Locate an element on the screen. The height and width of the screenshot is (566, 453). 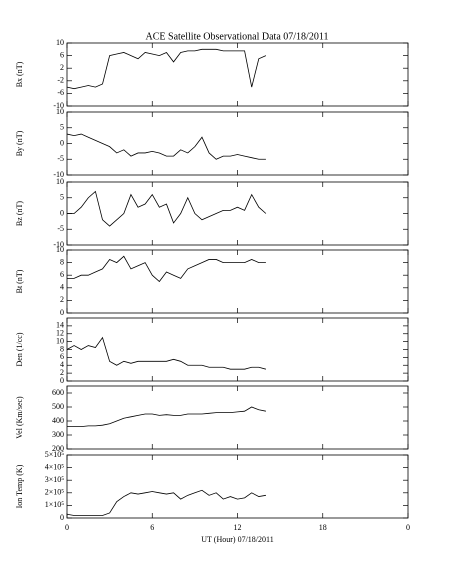
x-tick-label: 18 is located at coordinates (323, 527).